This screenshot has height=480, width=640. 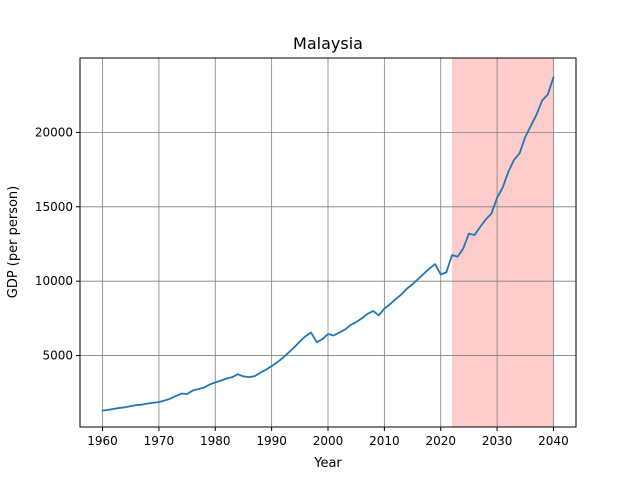 What do you see at coordinates (215, 441) in the screenshot?
I see `x-tick-label: 1980` at bounding box center [215, 441].